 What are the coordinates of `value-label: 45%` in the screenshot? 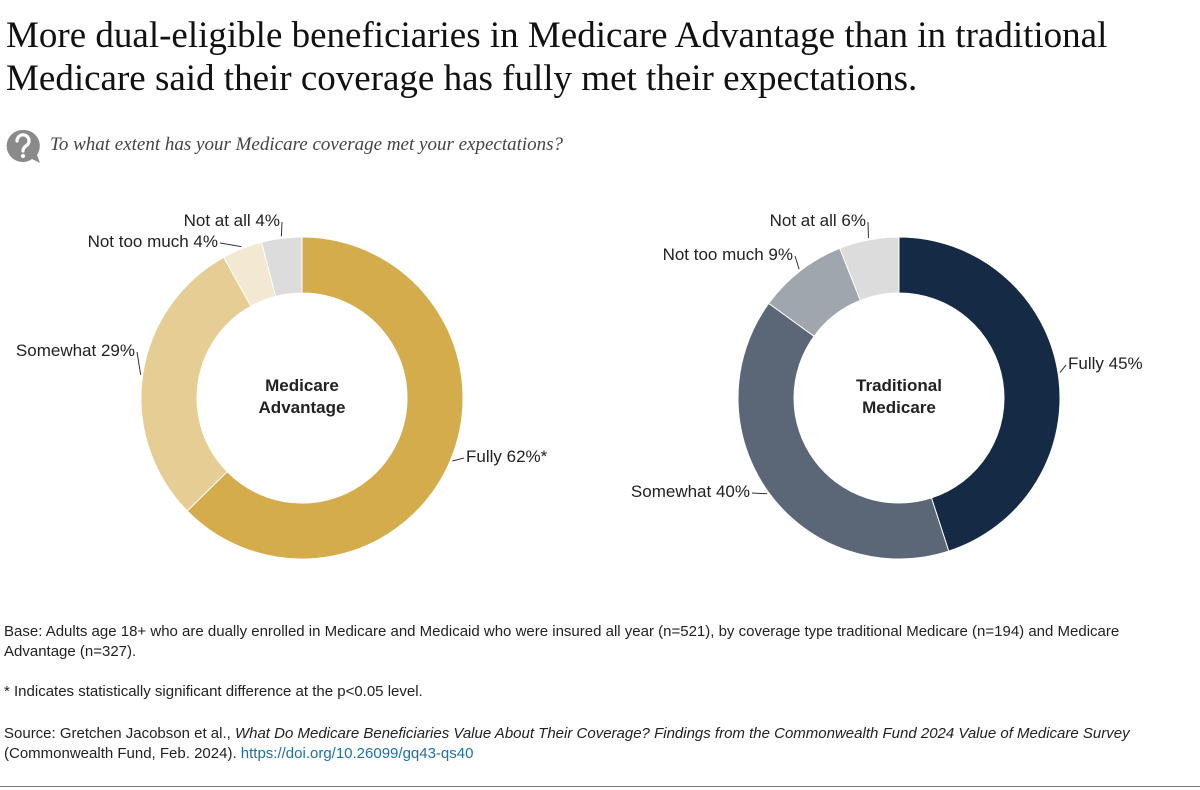 It's located at (1126, 363).